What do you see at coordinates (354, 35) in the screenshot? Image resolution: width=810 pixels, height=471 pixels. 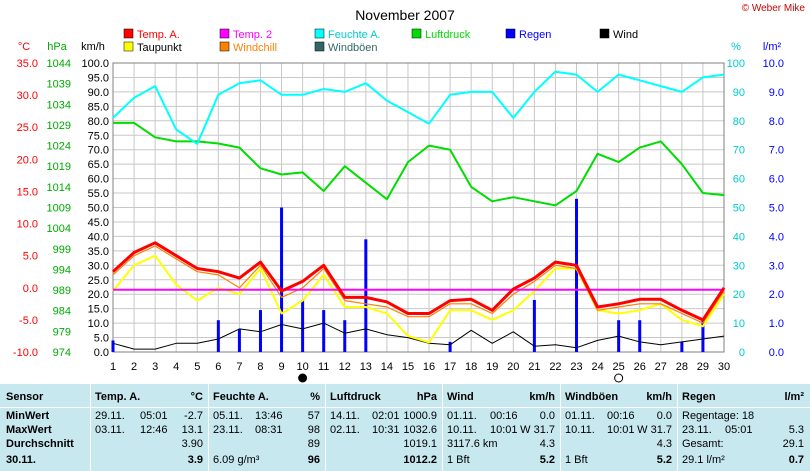 I see `legend-label: Feuchte A.` at bounding box center [354, 35].